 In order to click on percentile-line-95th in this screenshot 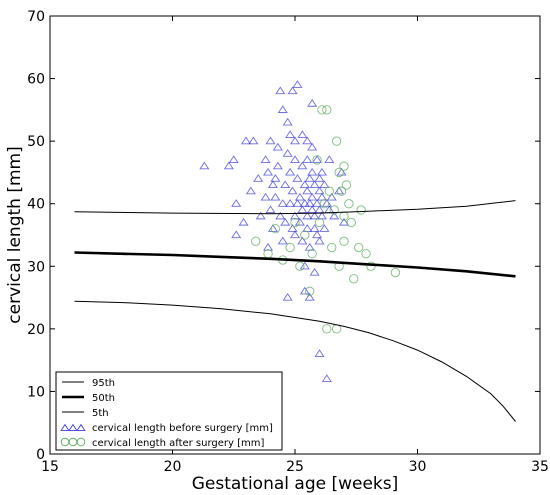, I will do `click(295, 207)`.